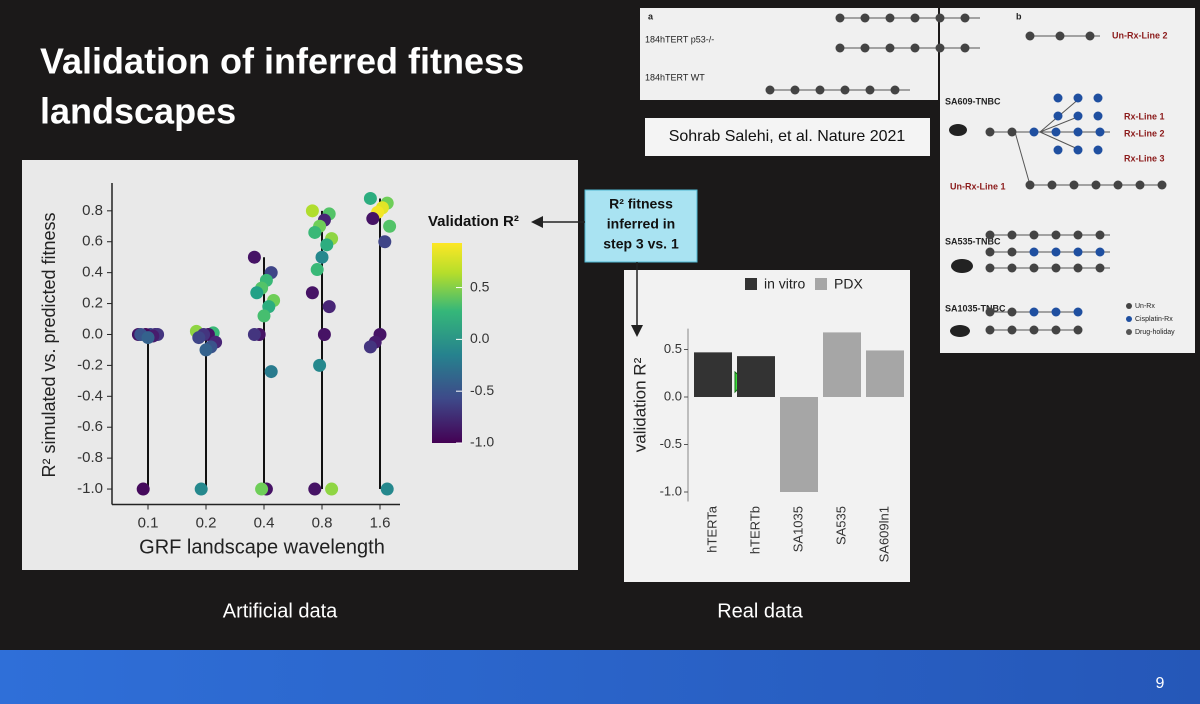  What do you see at coordinates (482, 390) in the screenshot?
I see `colorbar-tick-label: -0.5` at bounding box center [482, 390].